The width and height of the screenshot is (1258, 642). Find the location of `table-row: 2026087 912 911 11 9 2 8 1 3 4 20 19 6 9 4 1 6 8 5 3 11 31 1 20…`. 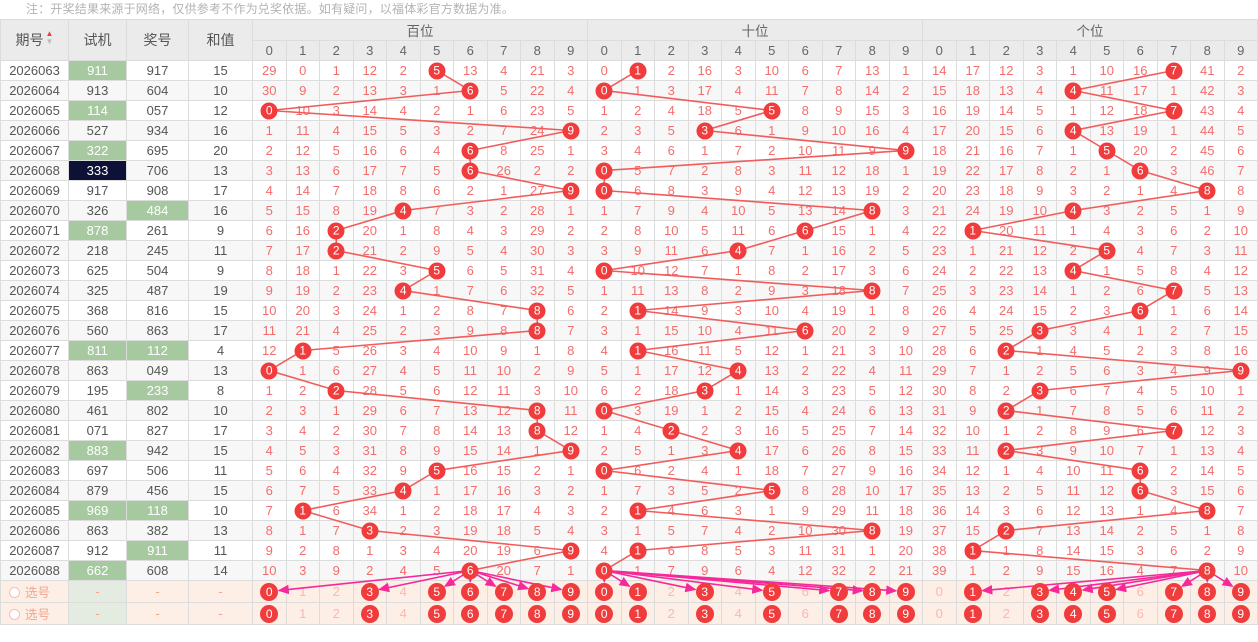

table-row: 2026087 912 911 11 9 2 8 1 3 4 20 19 6 9 4 1 6 8 5 3 11 31 1 20… is located at coordinates (629, 550).